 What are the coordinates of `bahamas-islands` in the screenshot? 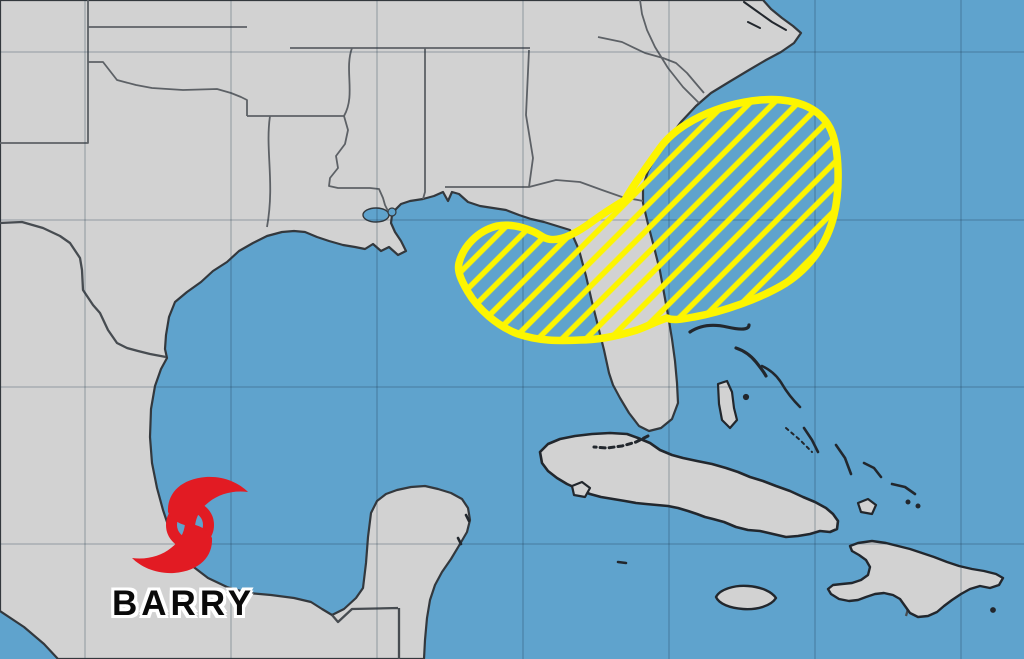 It's located at (842, 468).